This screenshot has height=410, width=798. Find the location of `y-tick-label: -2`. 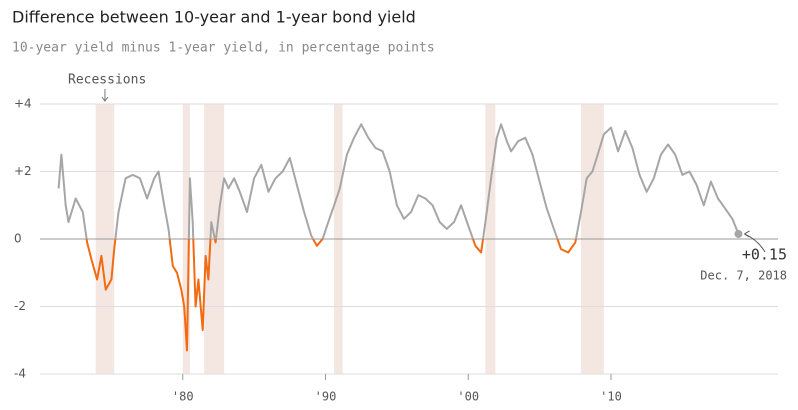

y-tick-label: -2 is located at coordinates (20, 306).